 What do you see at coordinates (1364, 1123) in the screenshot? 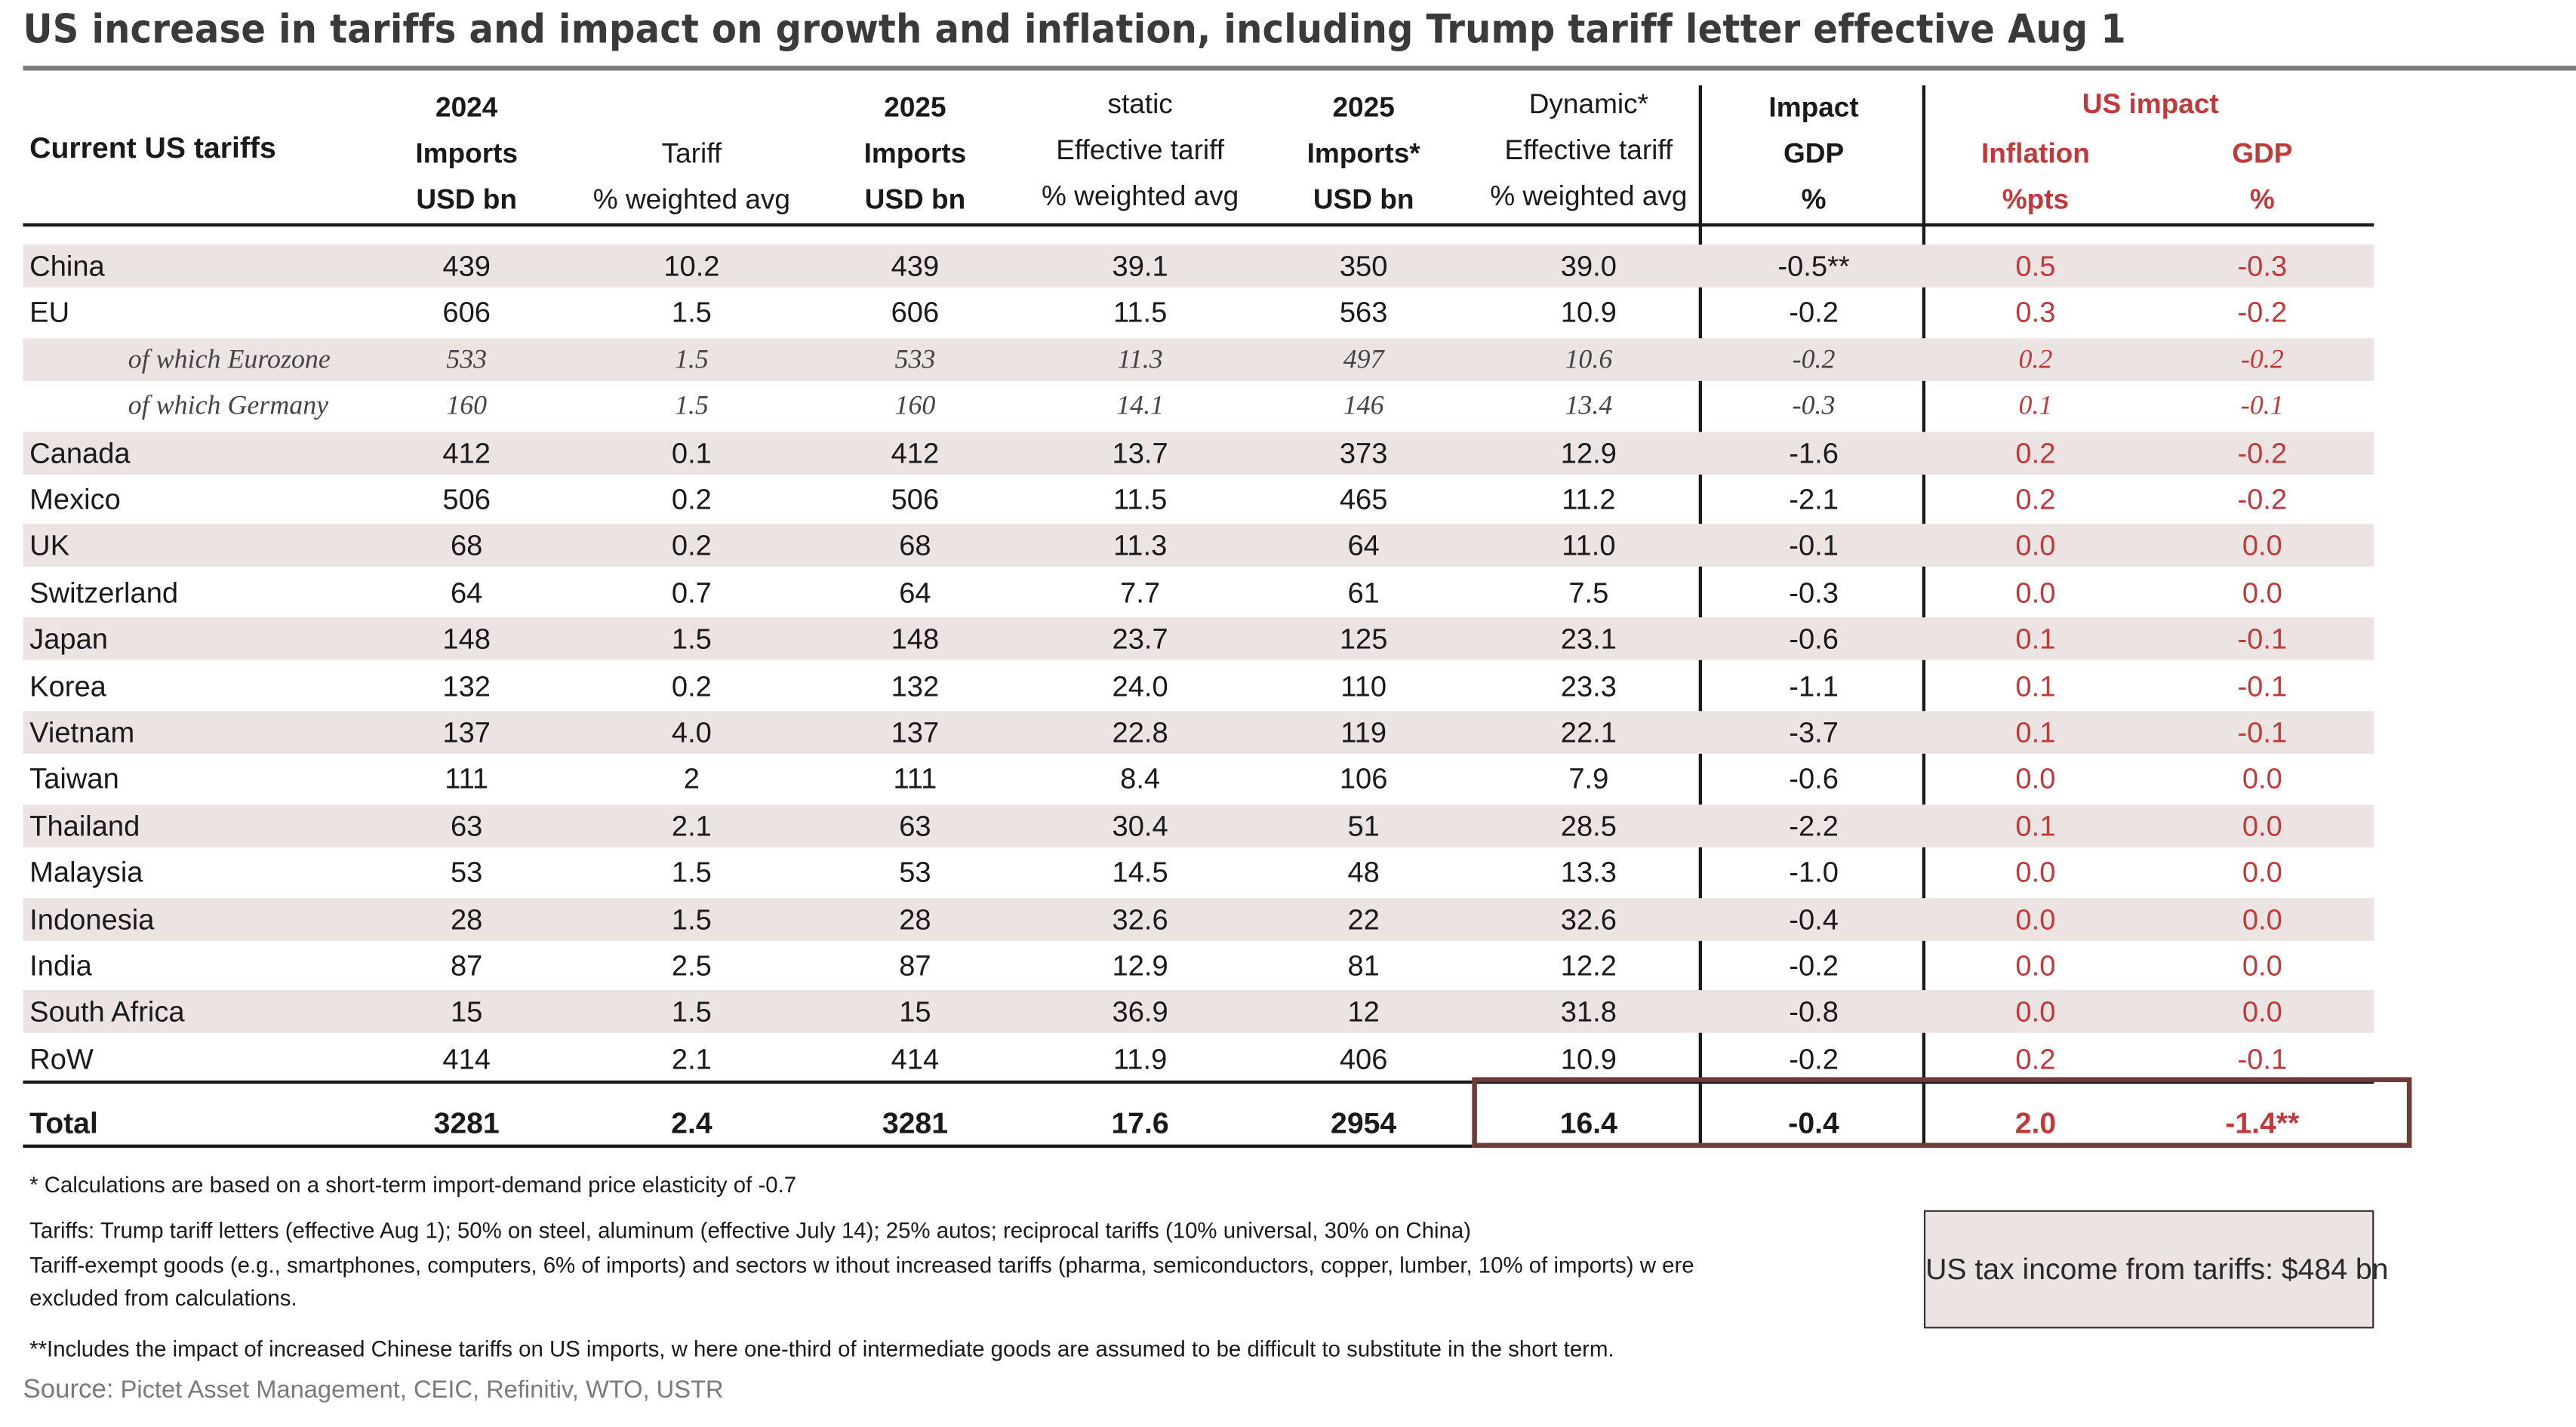
I see `total-imports-2025-dynamic: 2954` at bounding box center [1364, 1123].